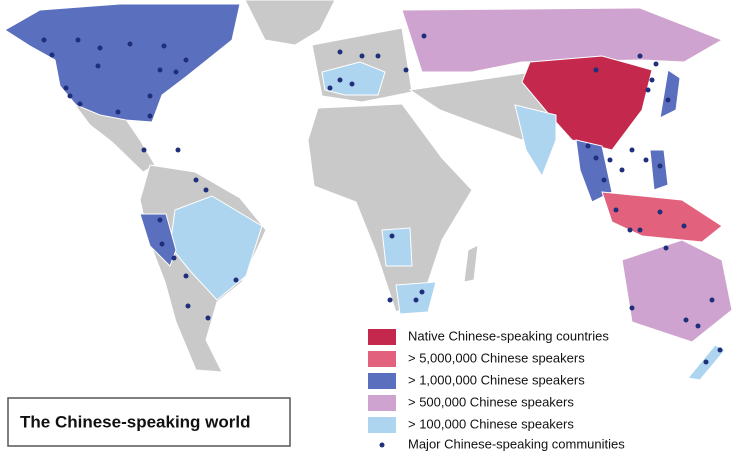 The height and width of the screenshot is (464, 749). Describe the element at coordinates (491, 423) in the screenshot. I see `legend-label: > 100,000 Chinese speakers` at that location.